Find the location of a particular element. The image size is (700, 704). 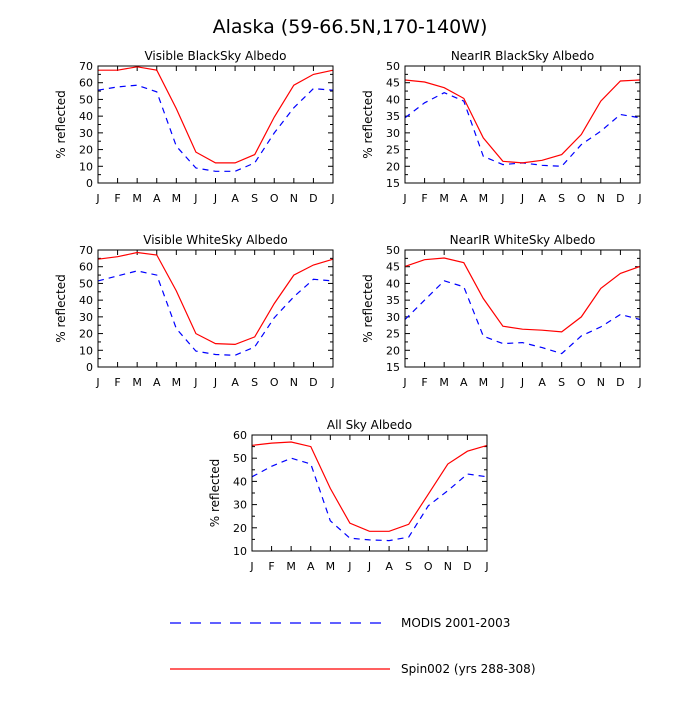

y-tick-label: 25 is located at coordinates (393, 150).